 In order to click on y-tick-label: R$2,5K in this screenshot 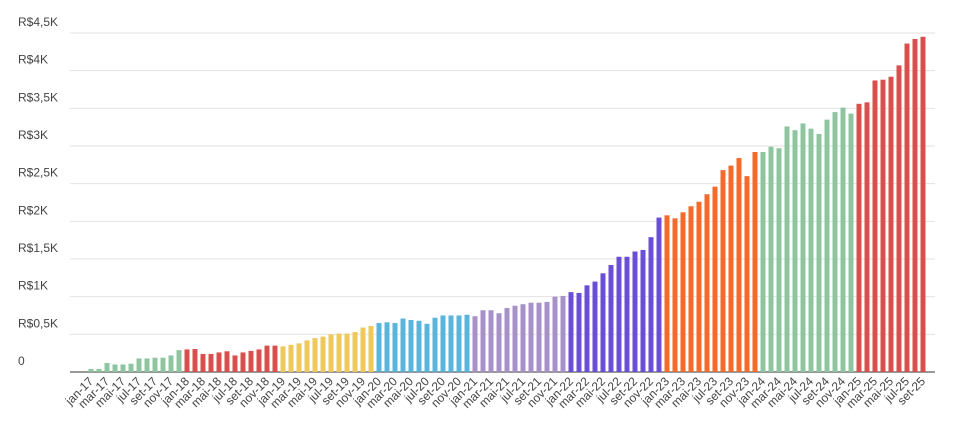, I will do `click(38, 173)`.